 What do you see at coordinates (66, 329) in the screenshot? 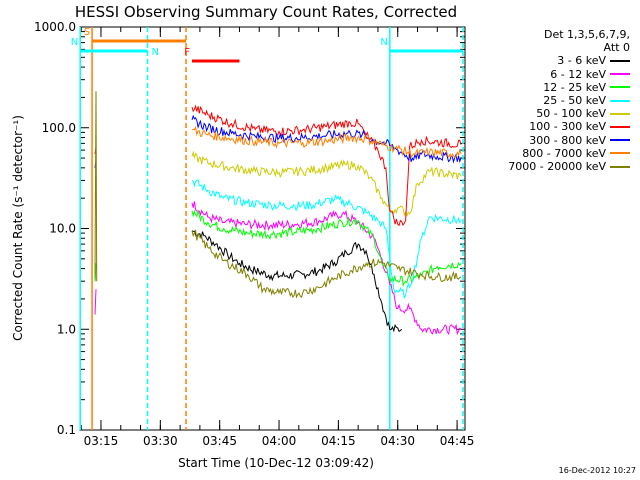
I see `y-tick-label: 1.0` at bounding box center [66, 329].